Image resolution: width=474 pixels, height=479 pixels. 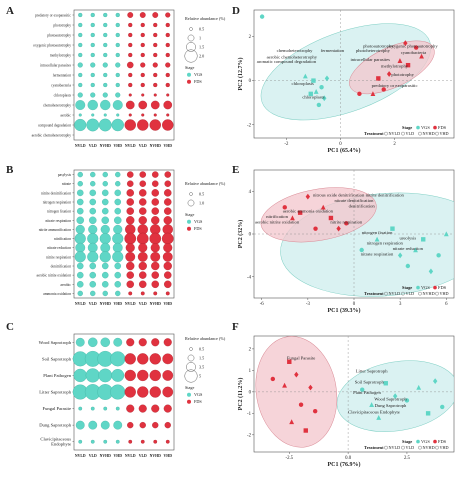 What do you see at coordinates (250, 235) in the screenshot?
I see `y-tick-label: 0` at bounding box center [250, 235].